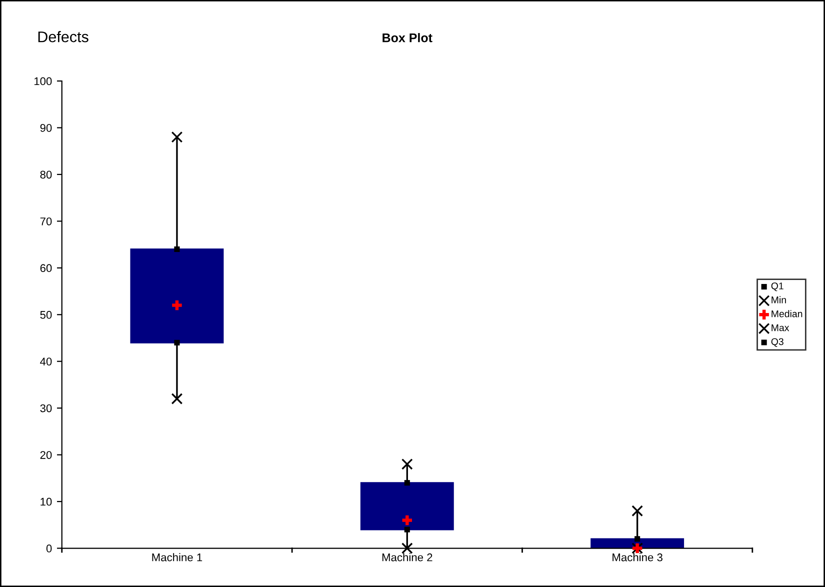 This screenshot has width=825, height=587. I want to click on y-tick-label: 60, so click(46, 268).